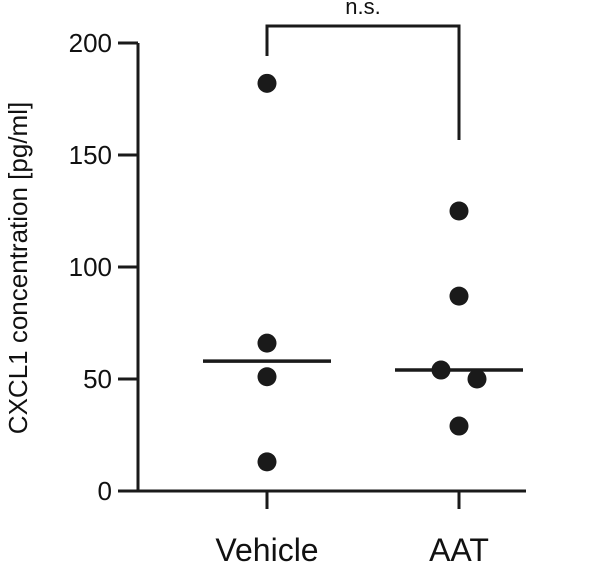 The width and height of the screenshot is (593, 568). I want to click on y-tick-label: 200, so click(90, 43).